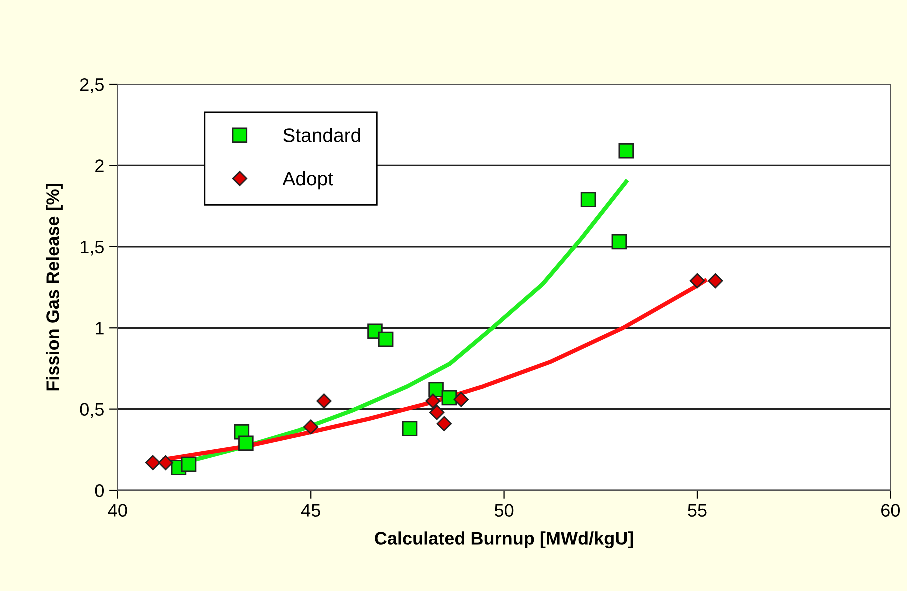 The height and width of the screenshot is (591, 907). Describe the element at coordinates (100, 166) in the screenshot. I see `y-tick-label: 2` at that location.